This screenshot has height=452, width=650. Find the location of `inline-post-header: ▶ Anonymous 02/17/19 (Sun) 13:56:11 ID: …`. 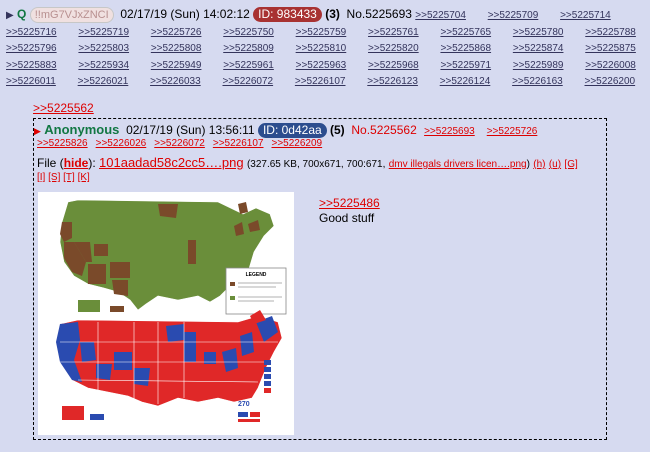

inline-post-header: ▶ Anonymous 02/17/19 (Sun) 13:56:11 ID: … is located at coordinates (319, 131).